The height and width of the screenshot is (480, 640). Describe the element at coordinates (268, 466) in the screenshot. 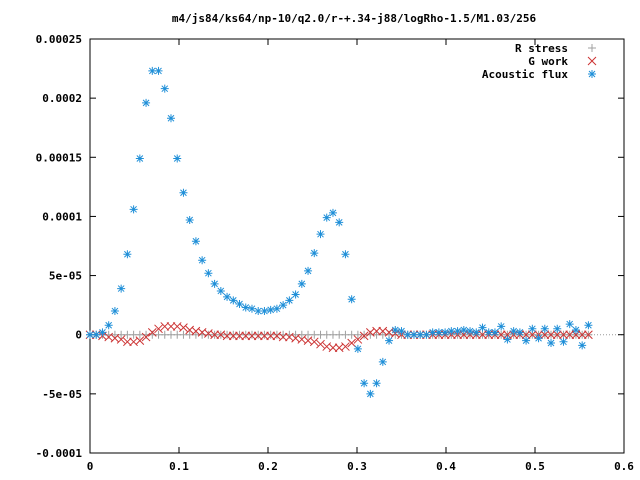

I see `x-tick-label: 0.2` at that location.